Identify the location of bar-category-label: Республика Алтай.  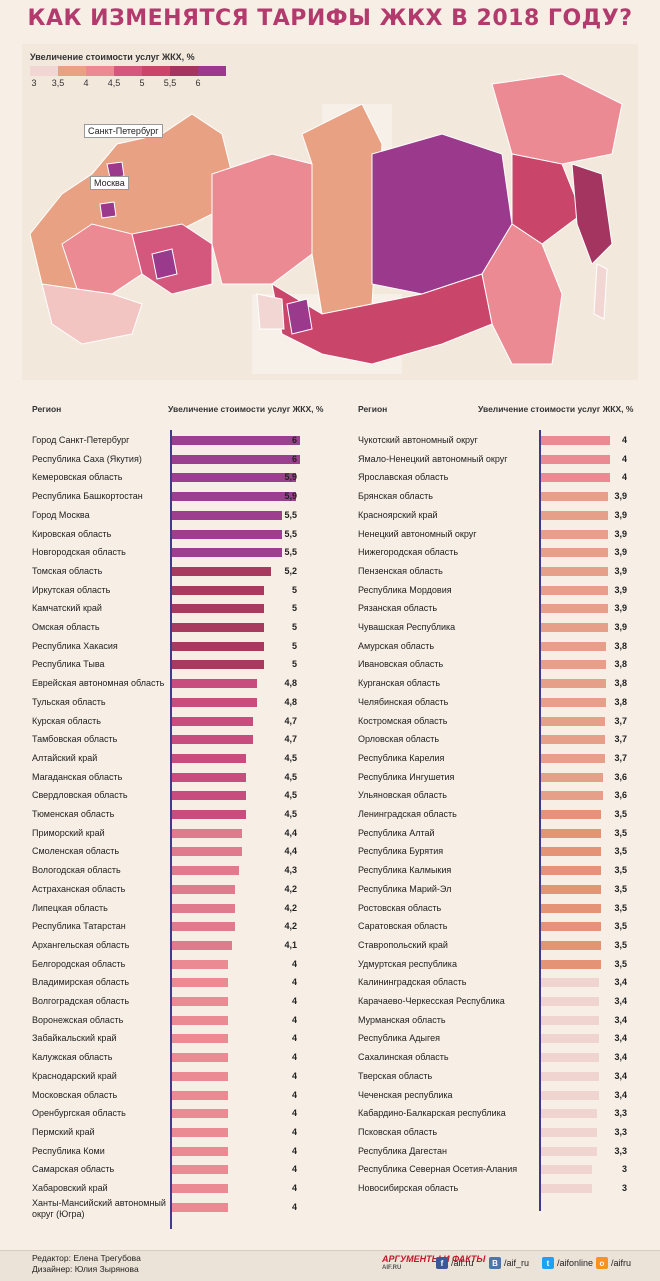
(396, 832).